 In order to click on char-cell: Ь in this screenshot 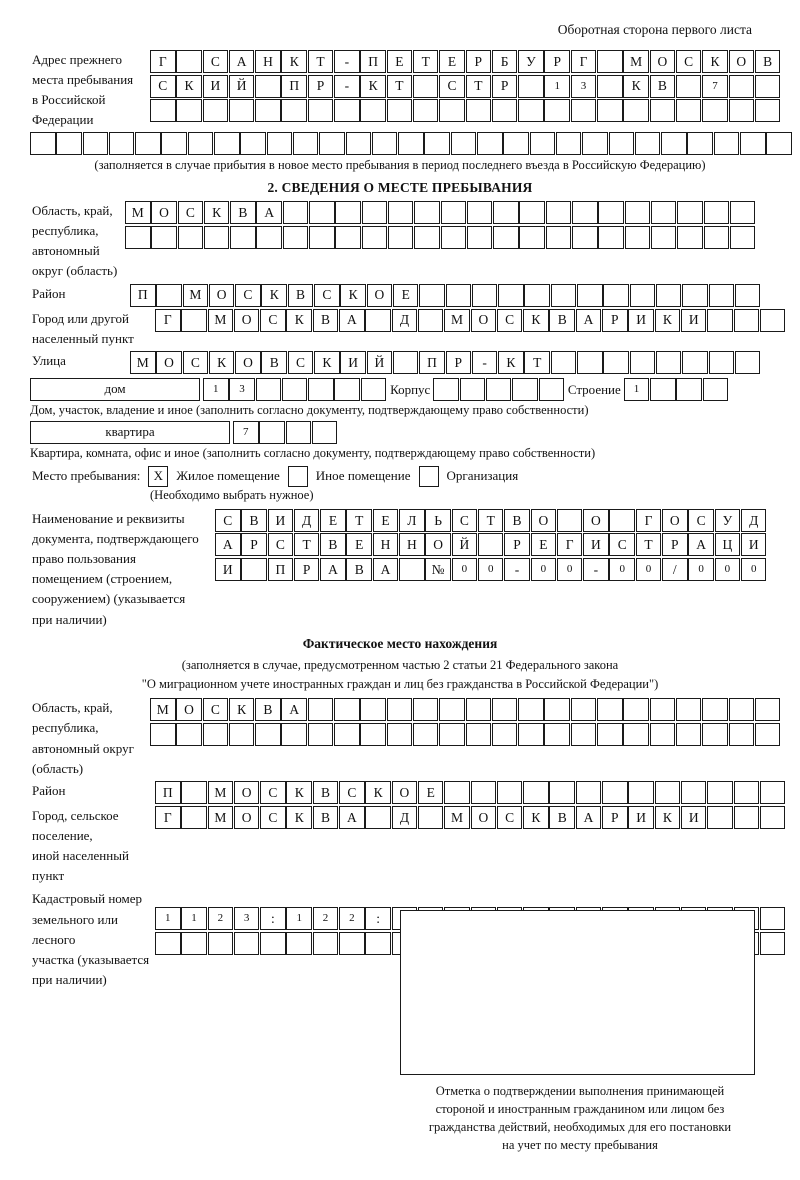, I will do `click(438, 520)`.